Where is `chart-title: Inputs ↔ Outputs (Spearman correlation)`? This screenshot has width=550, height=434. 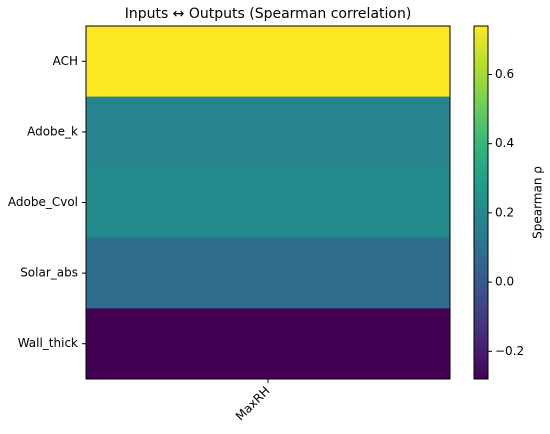 chart-title: Inputs ↔ Outputs (Spearman correlation) is located at coordinates (268, 14).